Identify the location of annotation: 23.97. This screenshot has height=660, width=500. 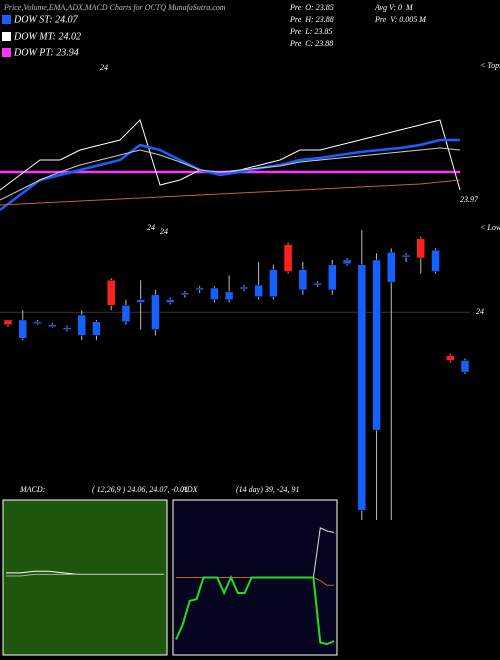
(469, 199).